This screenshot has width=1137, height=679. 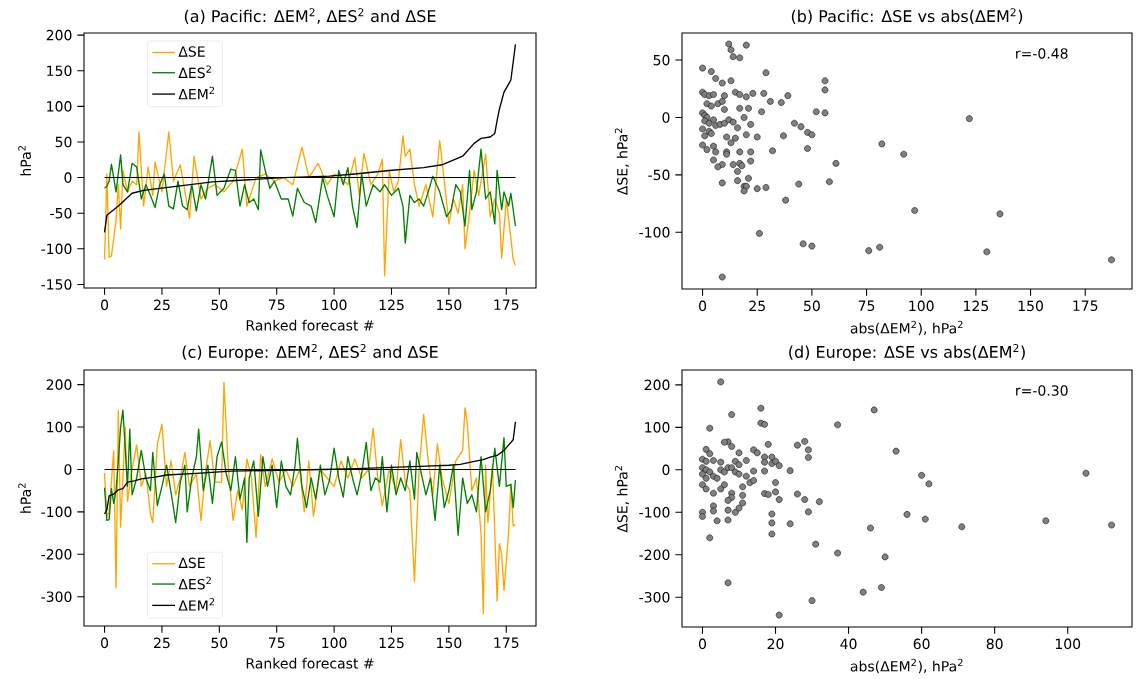 I want to click on x-tick-label: 20, so click(x=775, y=644).